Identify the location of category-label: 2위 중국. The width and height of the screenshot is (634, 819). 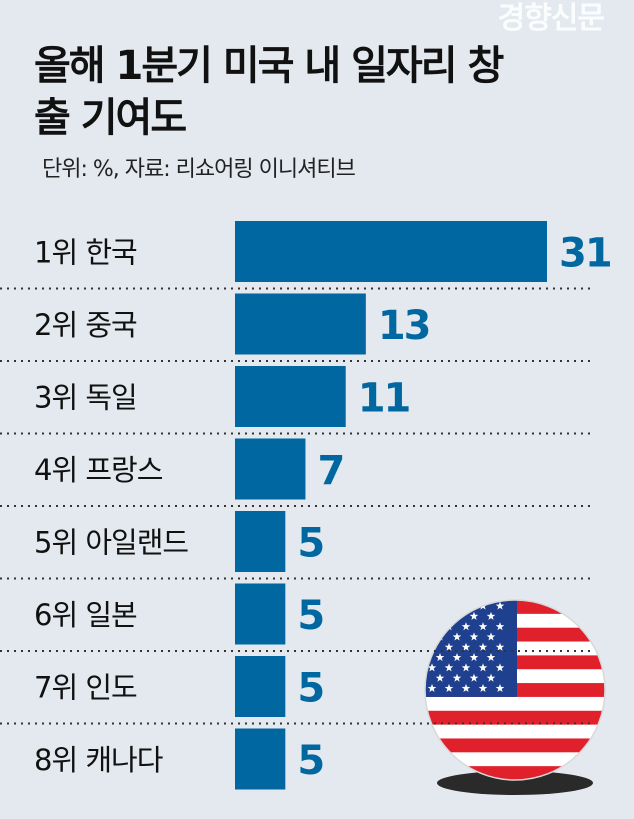
(85, 325).